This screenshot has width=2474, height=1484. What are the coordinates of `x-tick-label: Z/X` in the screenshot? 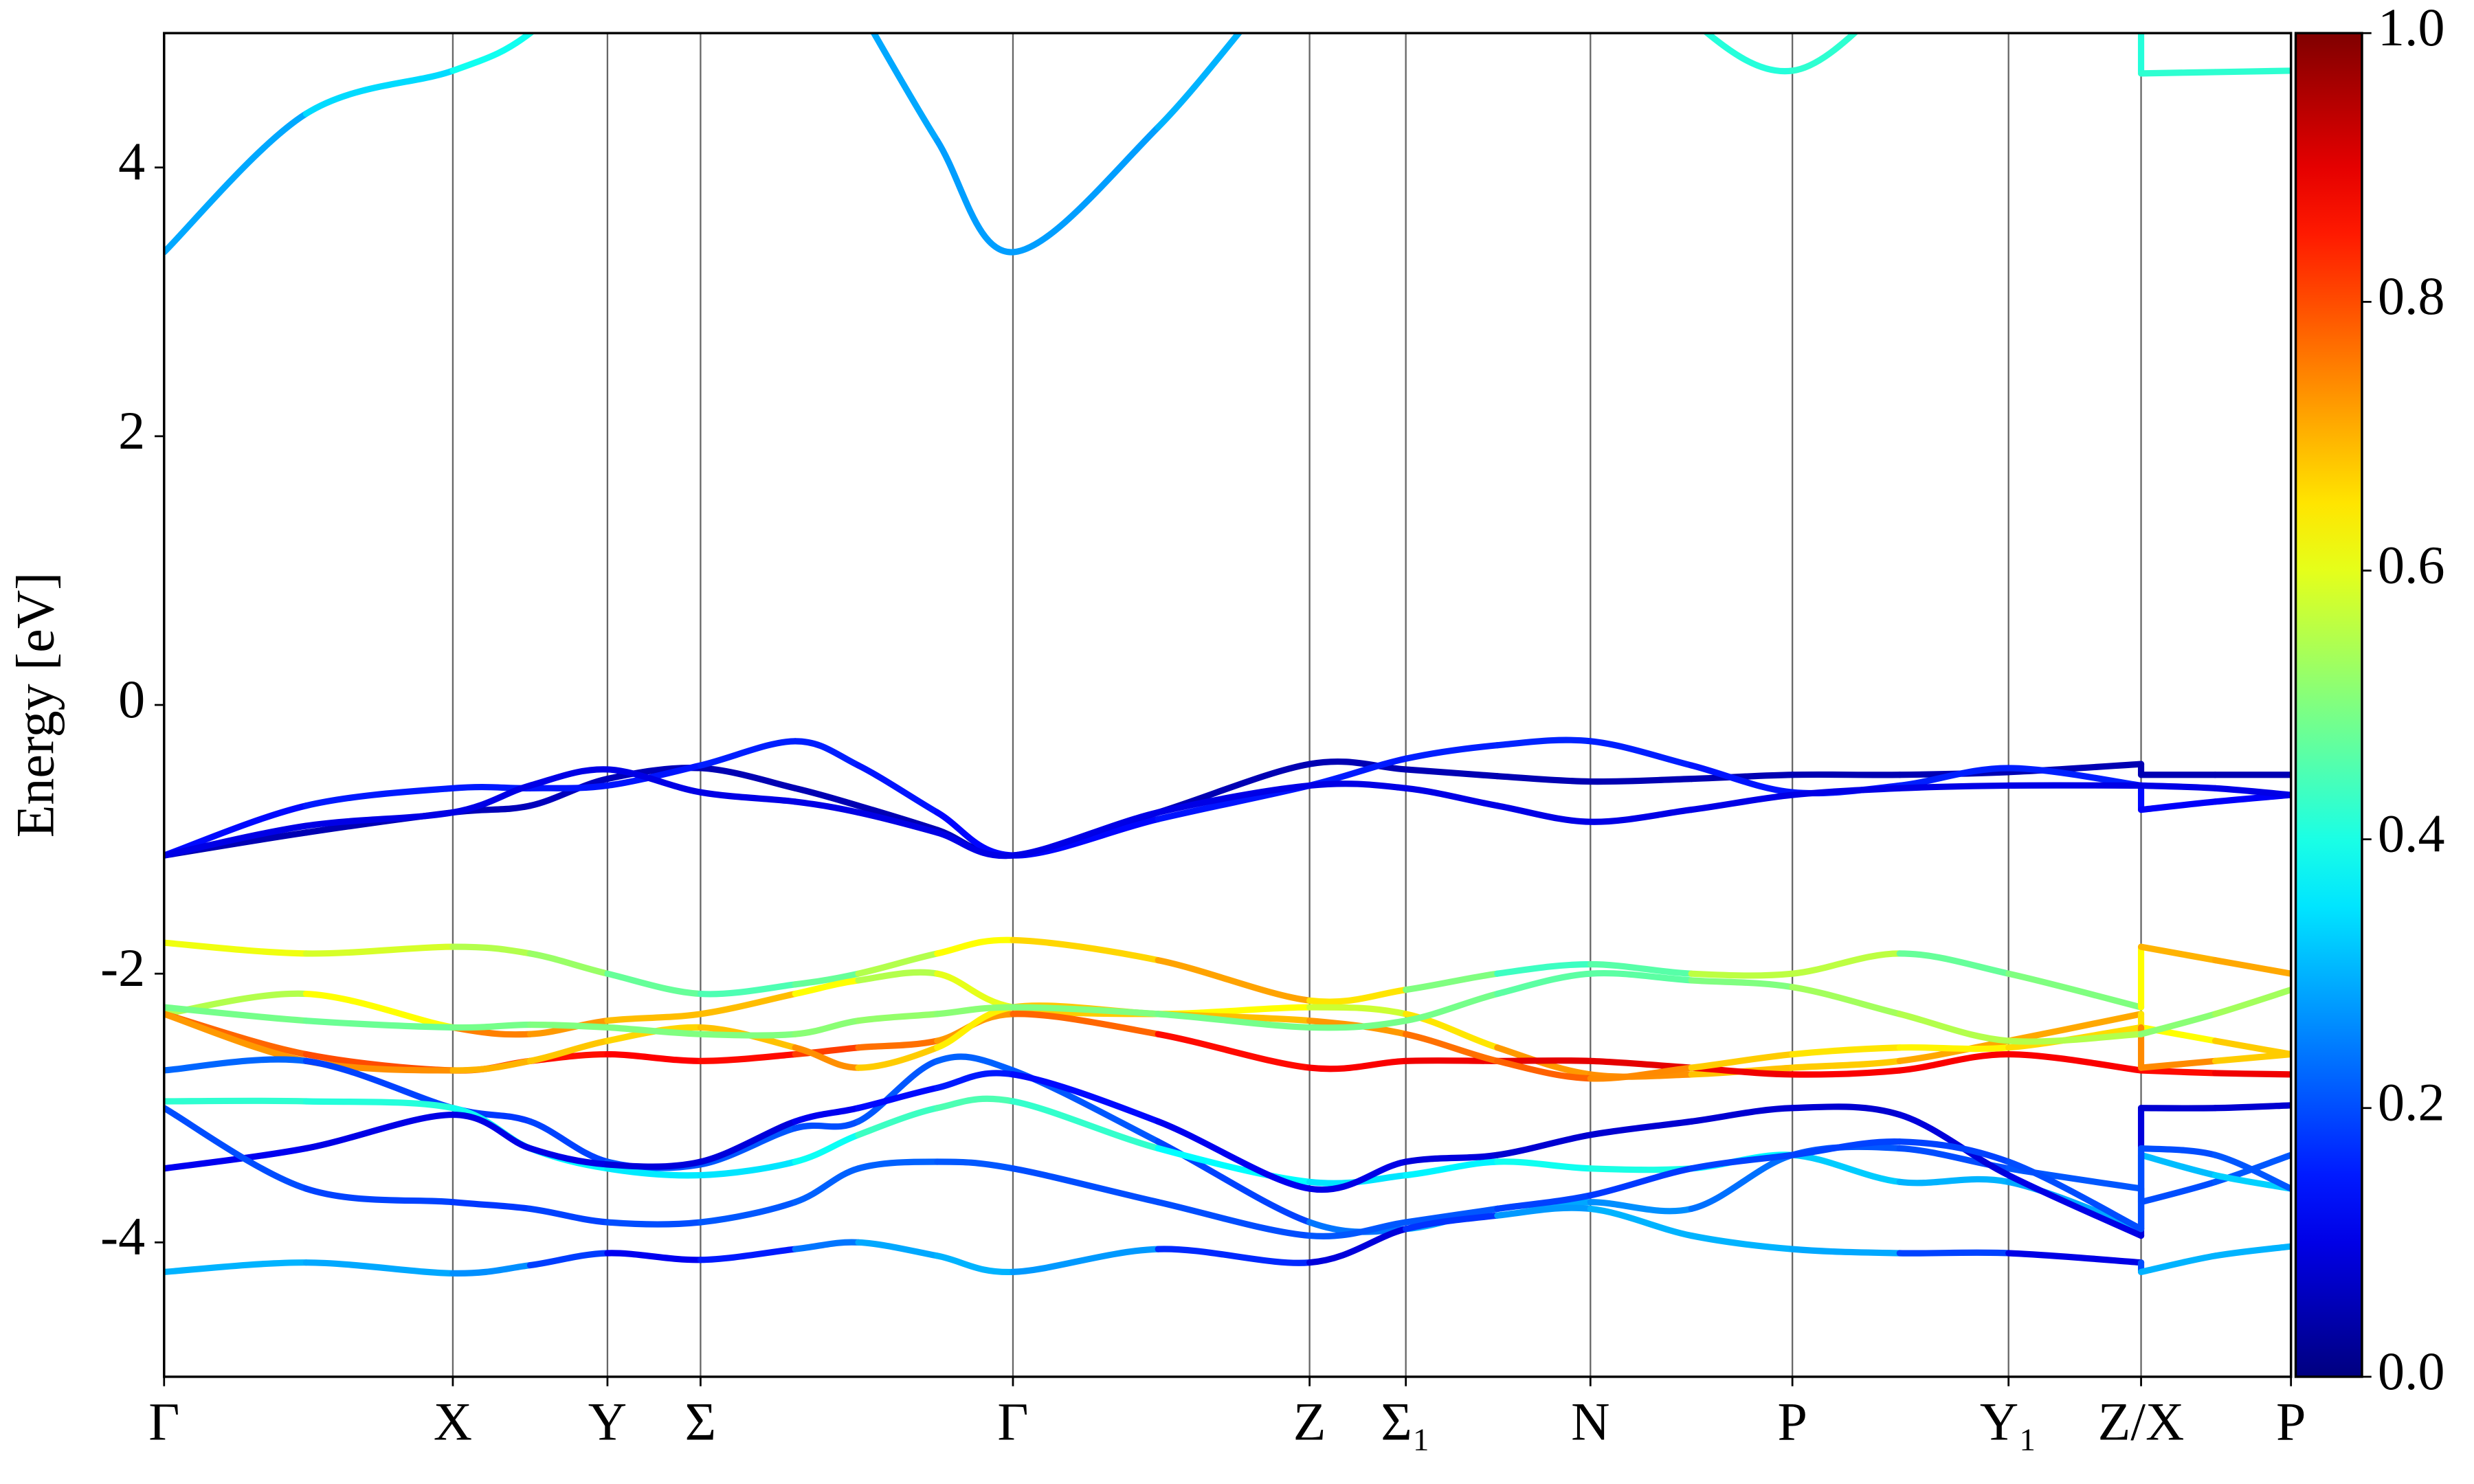 It's located at (2141, 1421).